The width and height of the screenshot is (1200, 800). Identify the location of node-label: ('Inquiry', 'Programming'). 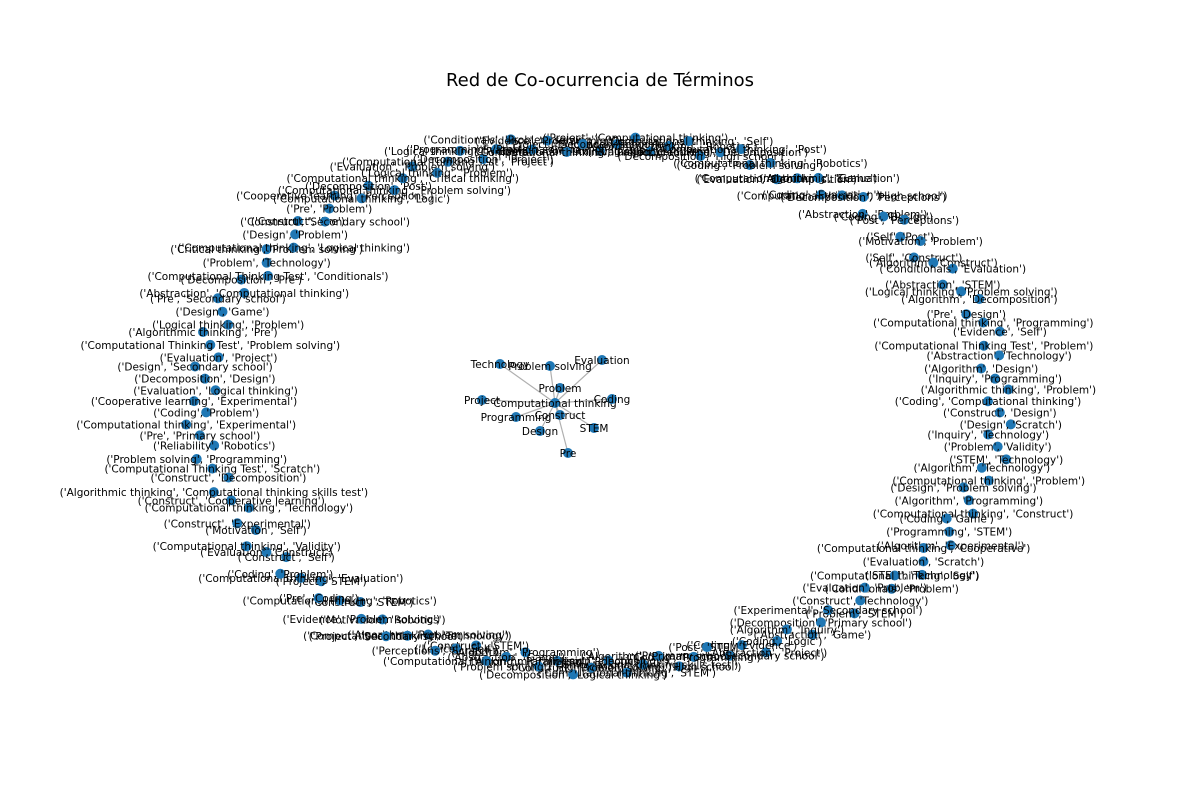
(995, 380).